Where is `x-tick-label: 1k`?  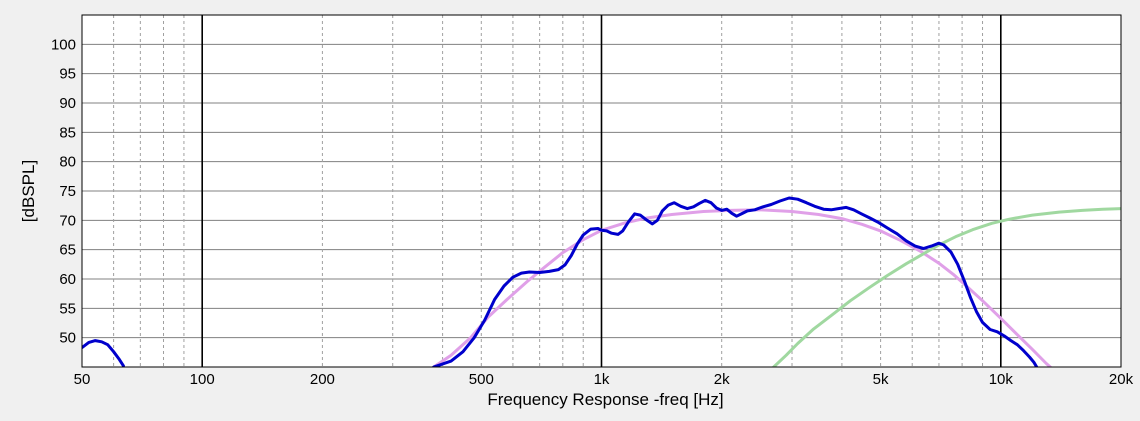
x-tick-label: 1k is located at coordinates (602, 379).